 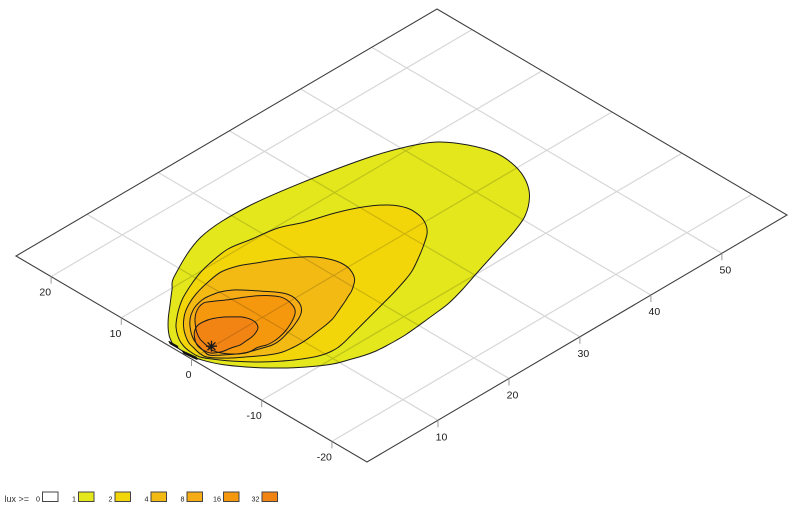 I want to click on svg-text: -20, so click(x=324, y=457).